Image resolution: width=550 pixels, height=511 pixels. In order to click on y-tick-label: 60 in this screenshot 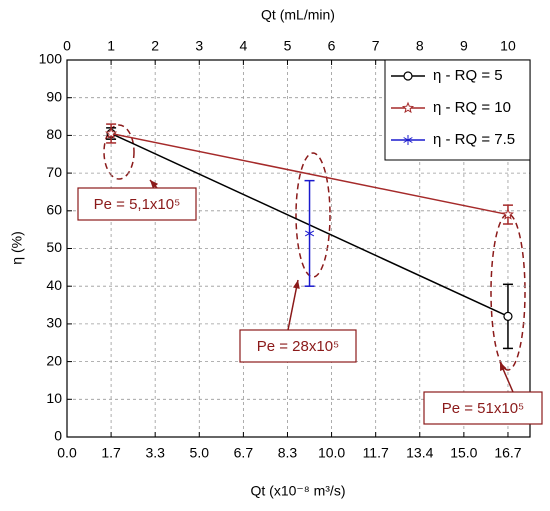, I will do `click(54, 210)`.